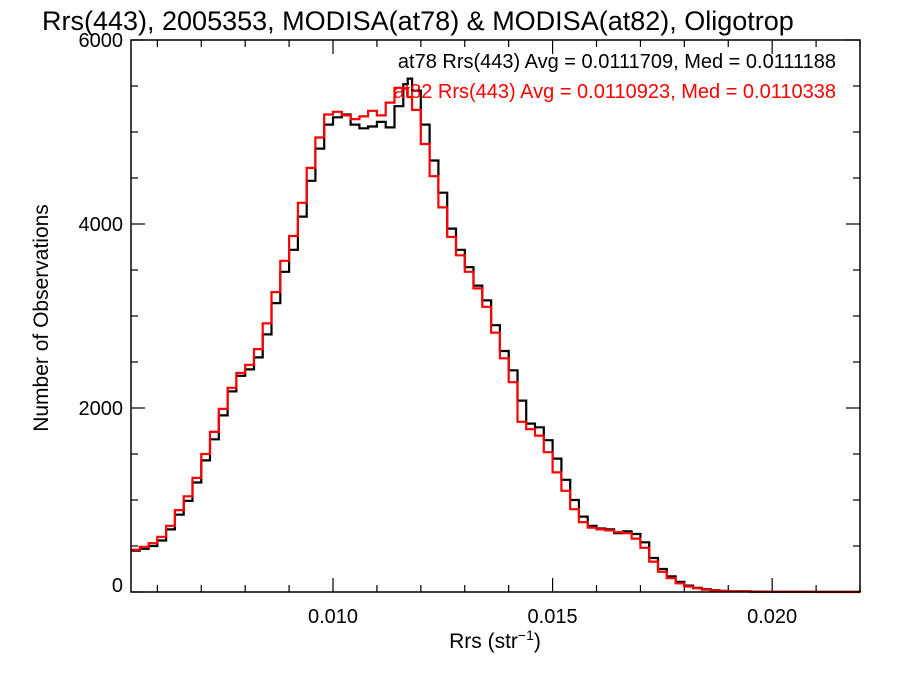 The width and height of the screenshot is (900, 675). What do you see at coordinates (553, 617) in the screenshot?
I see `x-tick-label: 0.015` at bounding box center [553, 617].